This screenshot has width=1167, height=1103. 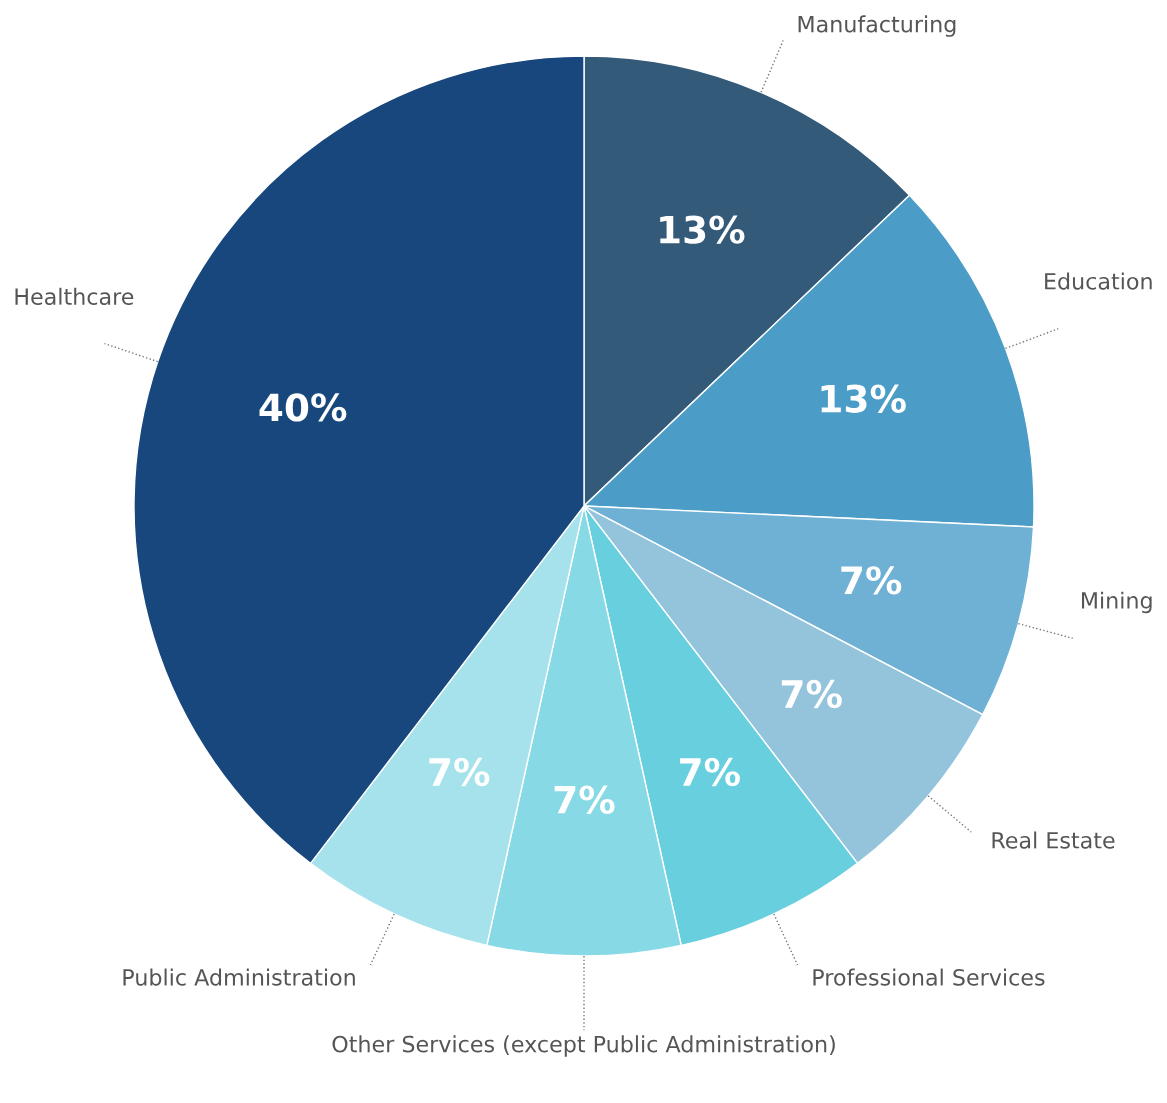 I want to click on slice-label: Manufacturing, so click(x=877, y=26).